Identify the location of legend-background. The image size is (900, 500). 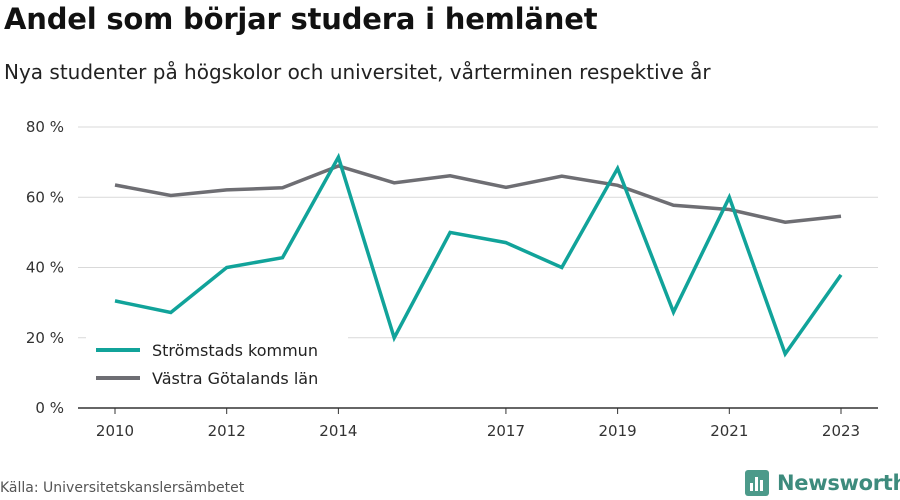
(217, 366).